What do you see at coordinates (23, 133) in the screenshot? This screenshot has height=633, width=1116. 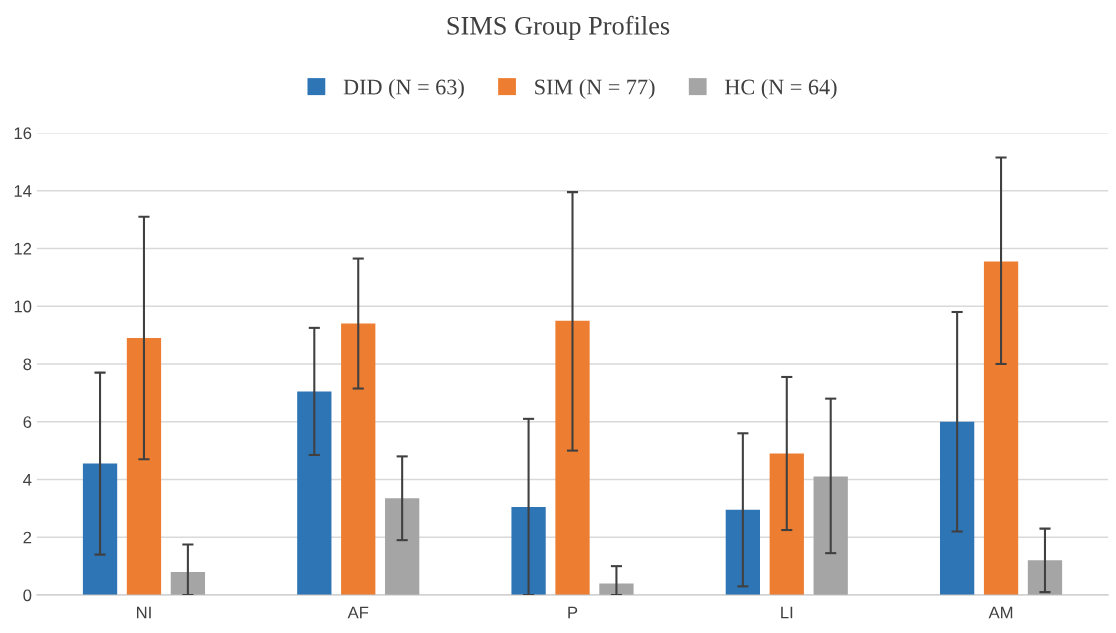 I see `y-tick-label: 16` at bounding box center [23, 133].